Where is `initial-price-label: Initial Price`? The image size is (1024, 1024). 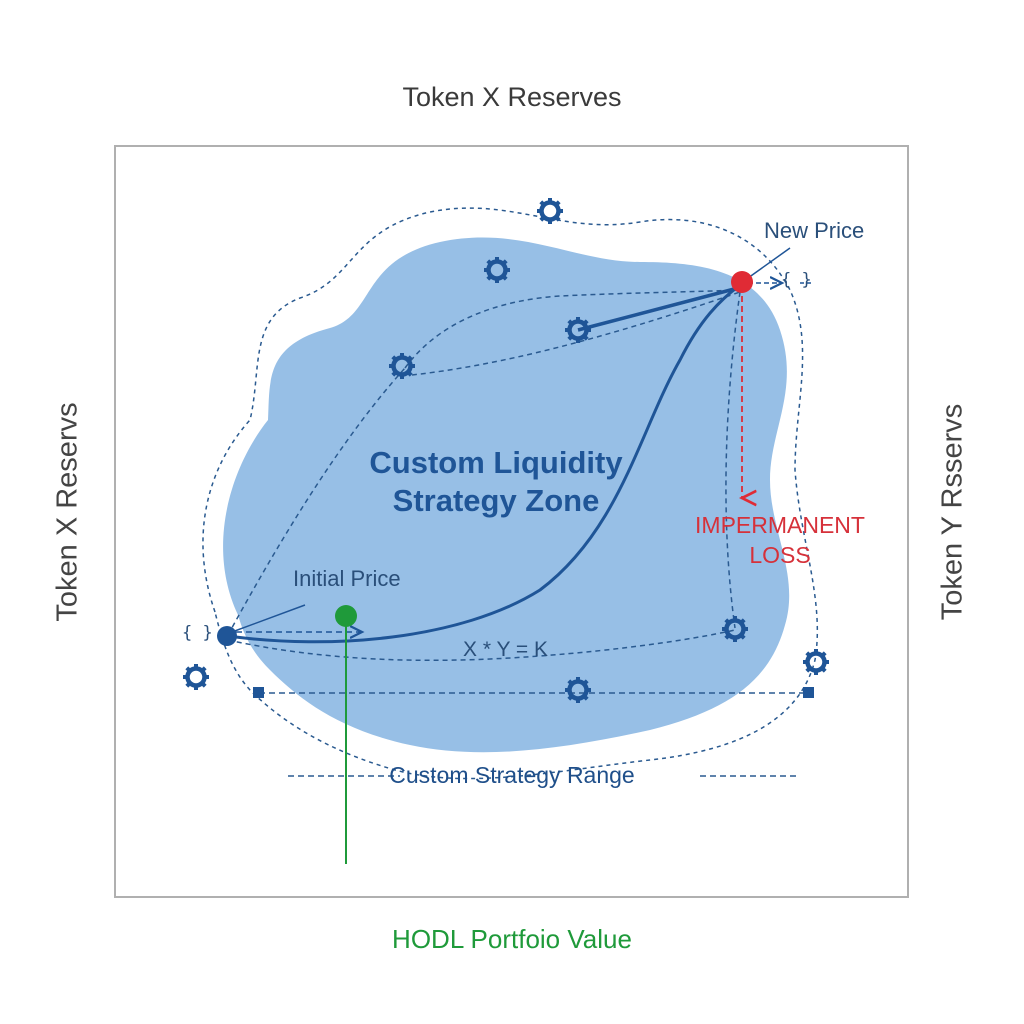 initial-price-label: Initial Price is located at coordinates (347, 578).